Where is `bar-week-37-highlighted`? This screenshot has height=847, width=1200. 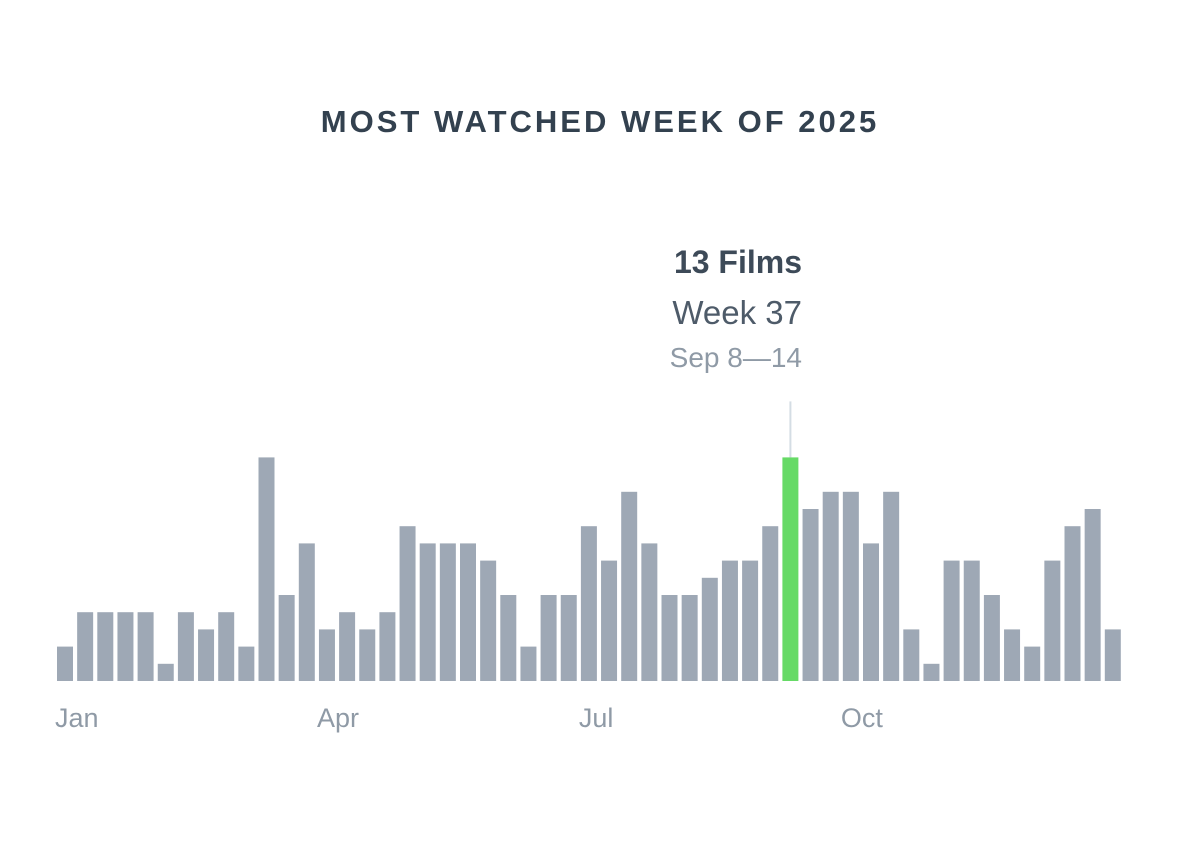 bar-week-37-highlighted is located at coordinates (790, 569).